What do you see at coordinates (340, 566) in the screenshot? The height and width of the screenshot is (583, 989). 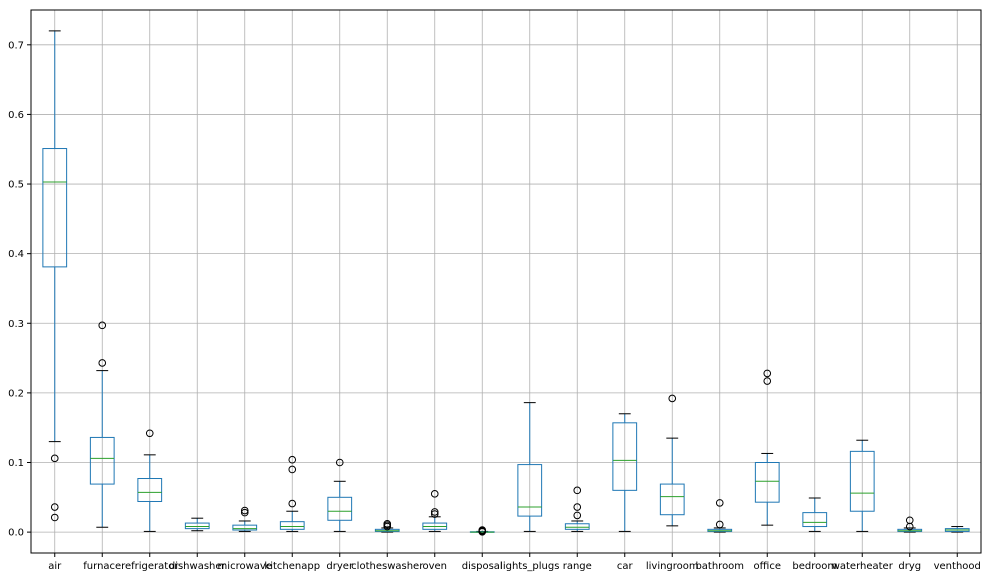 I see `x-tick-label-dryer: dryer` at bounding box center [340, 566].